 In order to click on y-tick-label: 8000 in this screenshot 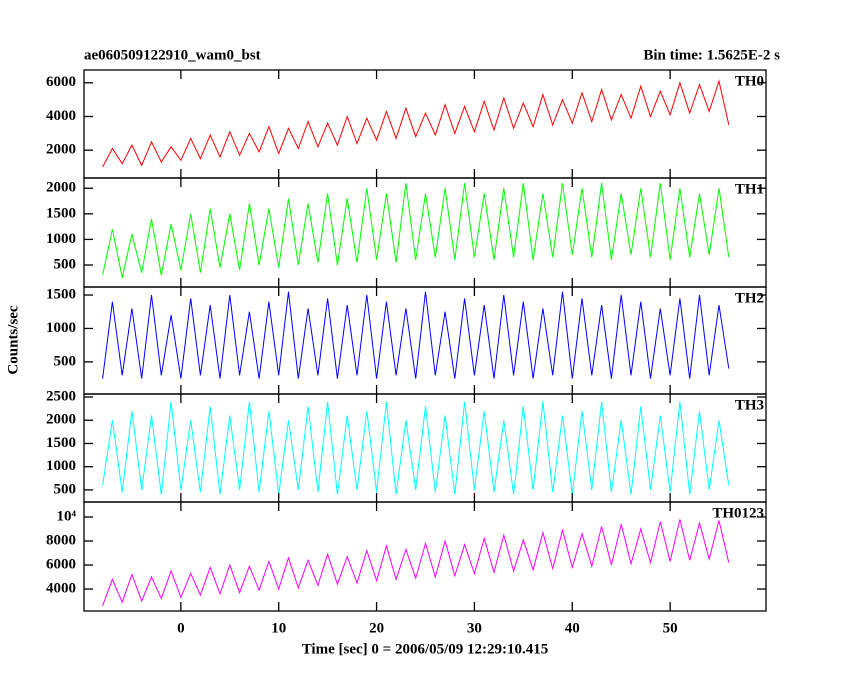, I will do `click(61, 540)`.